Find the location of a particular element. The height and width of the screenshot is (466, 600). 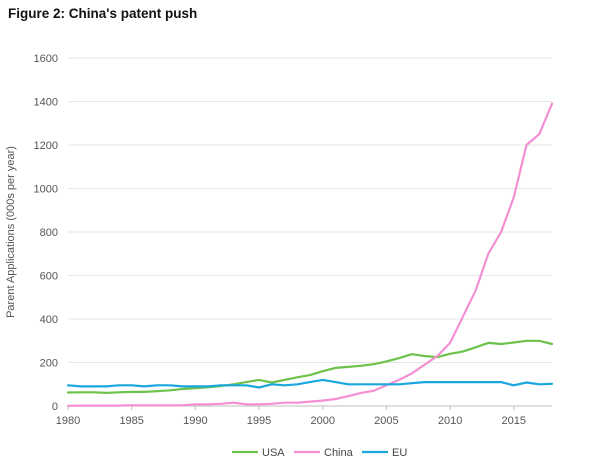

y-tick-label: 1000 is located at coordinates (46, 190).